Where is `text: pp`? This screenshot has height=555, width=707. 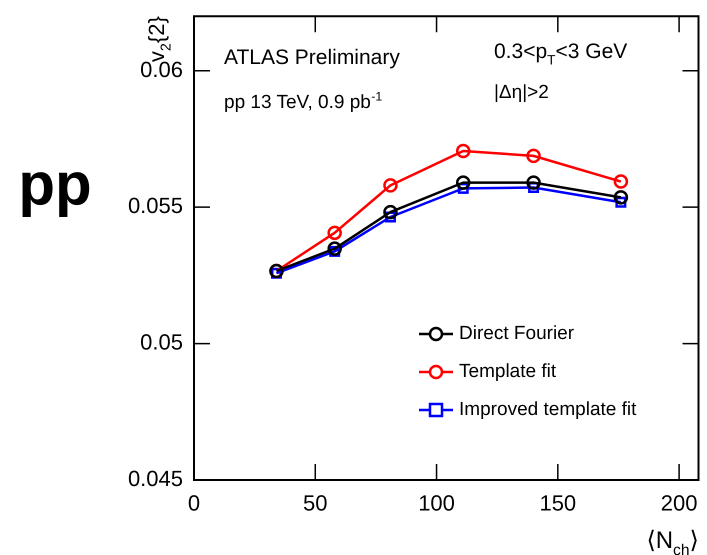 text: pp is located at coordinates (55, 184).